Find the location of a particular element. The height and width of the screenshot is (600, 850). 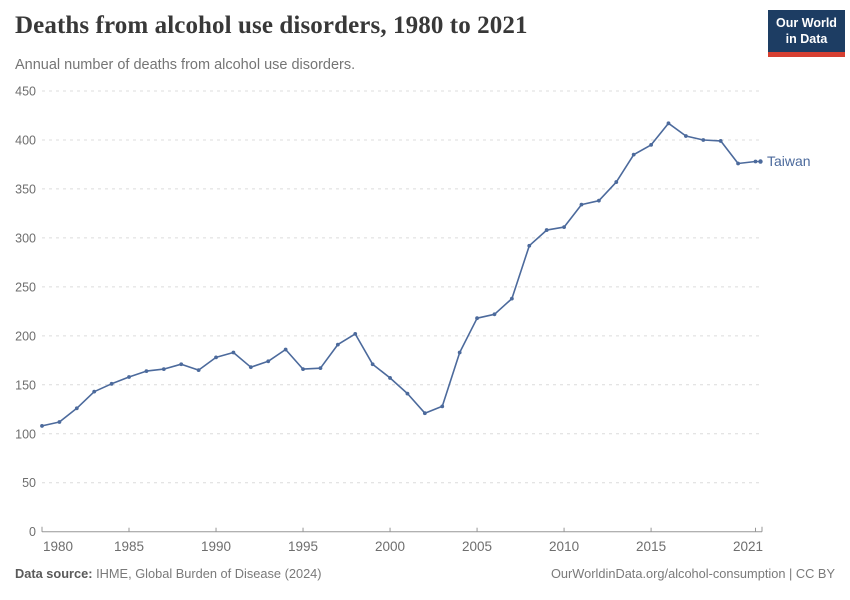

data-point-2009 is located at coordinates (546, 230).